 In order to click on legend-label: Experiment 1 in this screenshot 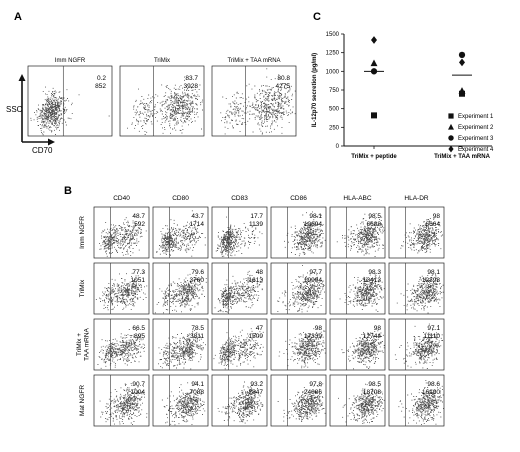, I will do `click(476, 117)`.